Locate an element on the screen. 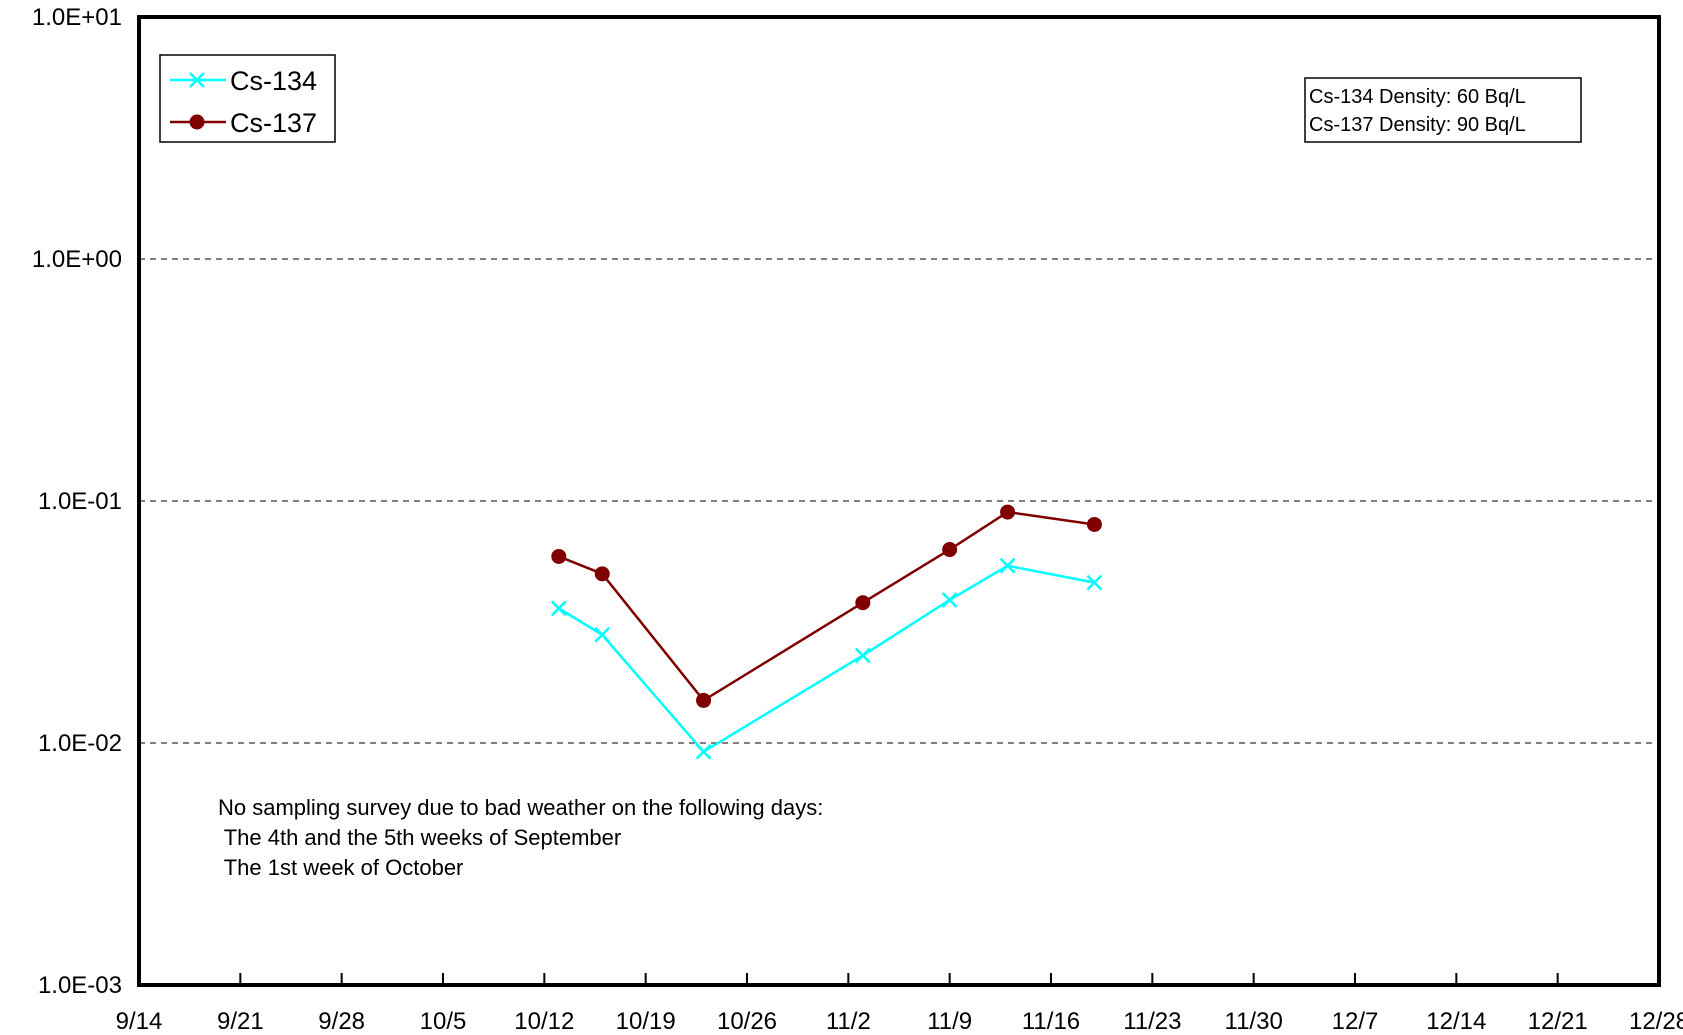 The image size is (1683, 1035). legend: Cs-134 Cs-137 is located at coordinates (247, 98).